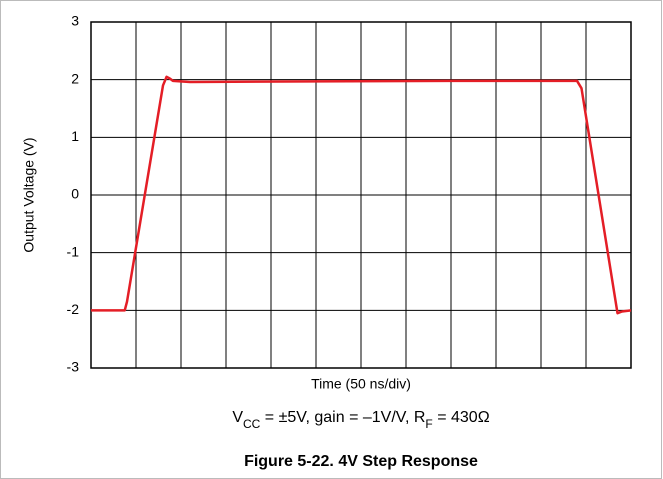  What do you see at coordinates (73, 251) in the screenshot?
I see `y-tick-label: -1` at bounding box center [73, 251].